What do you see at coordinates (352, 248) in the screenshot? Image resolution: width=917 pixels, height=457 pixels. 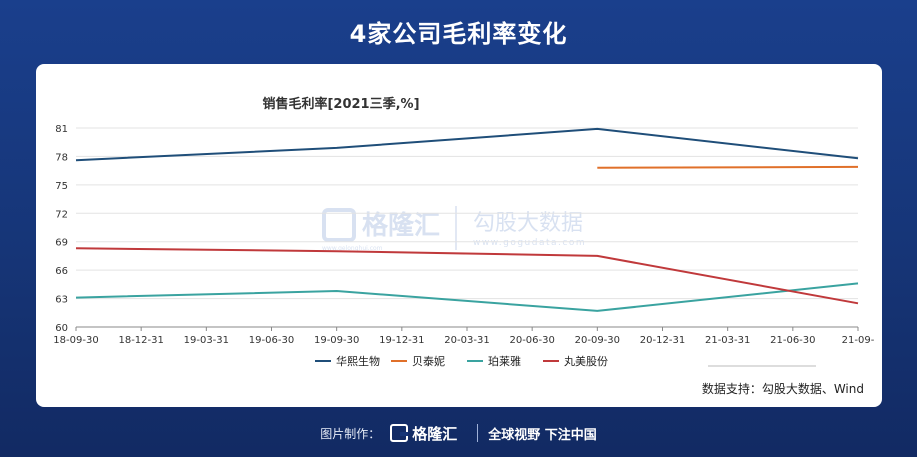 I see `watermark-sub: www.gelonghui.com` at bounding box center [352, 248].